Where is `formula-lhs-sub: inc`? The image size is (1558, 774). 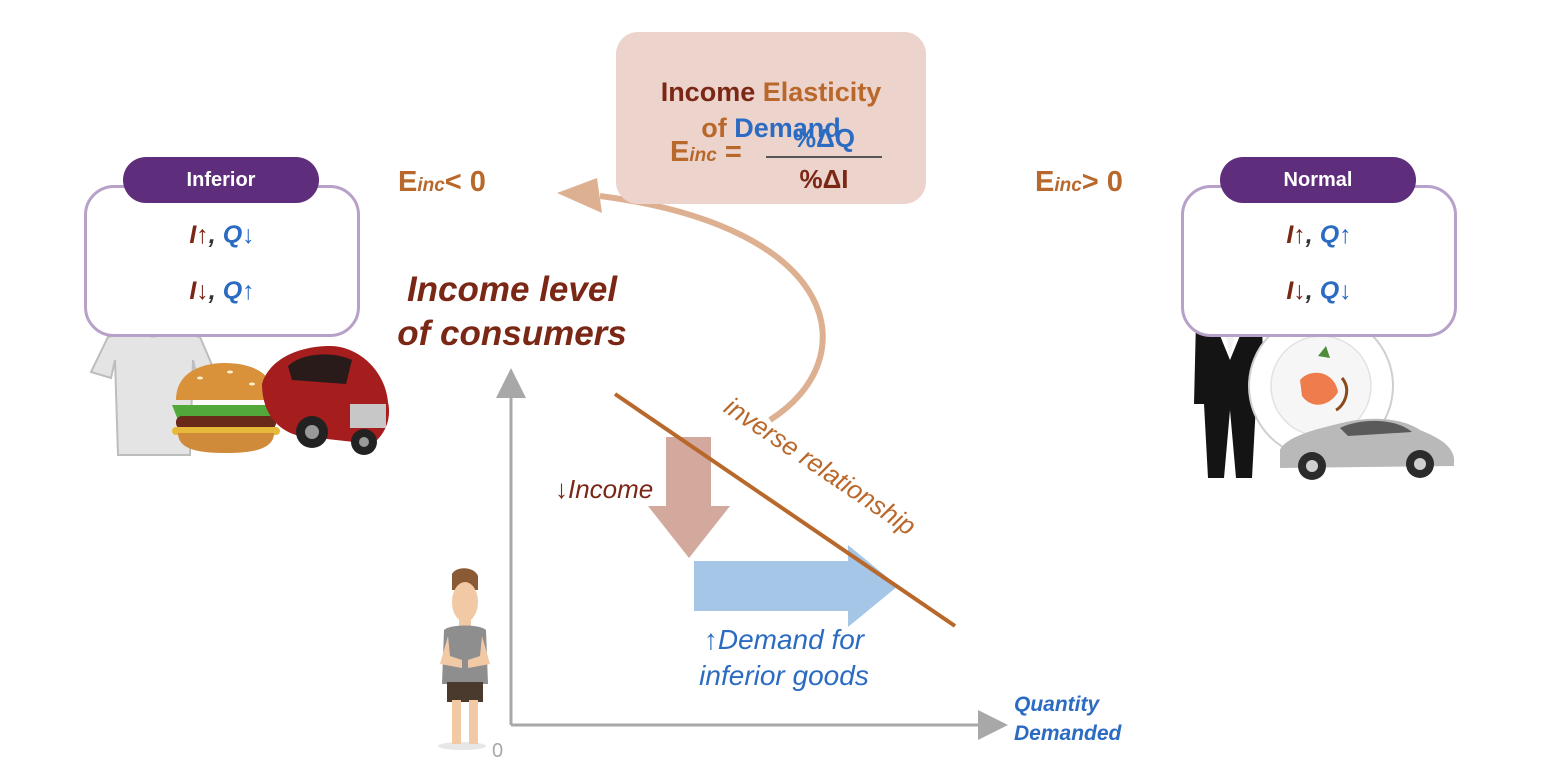
formula-lhs-sub: inc is located at coordinates (703, 155).